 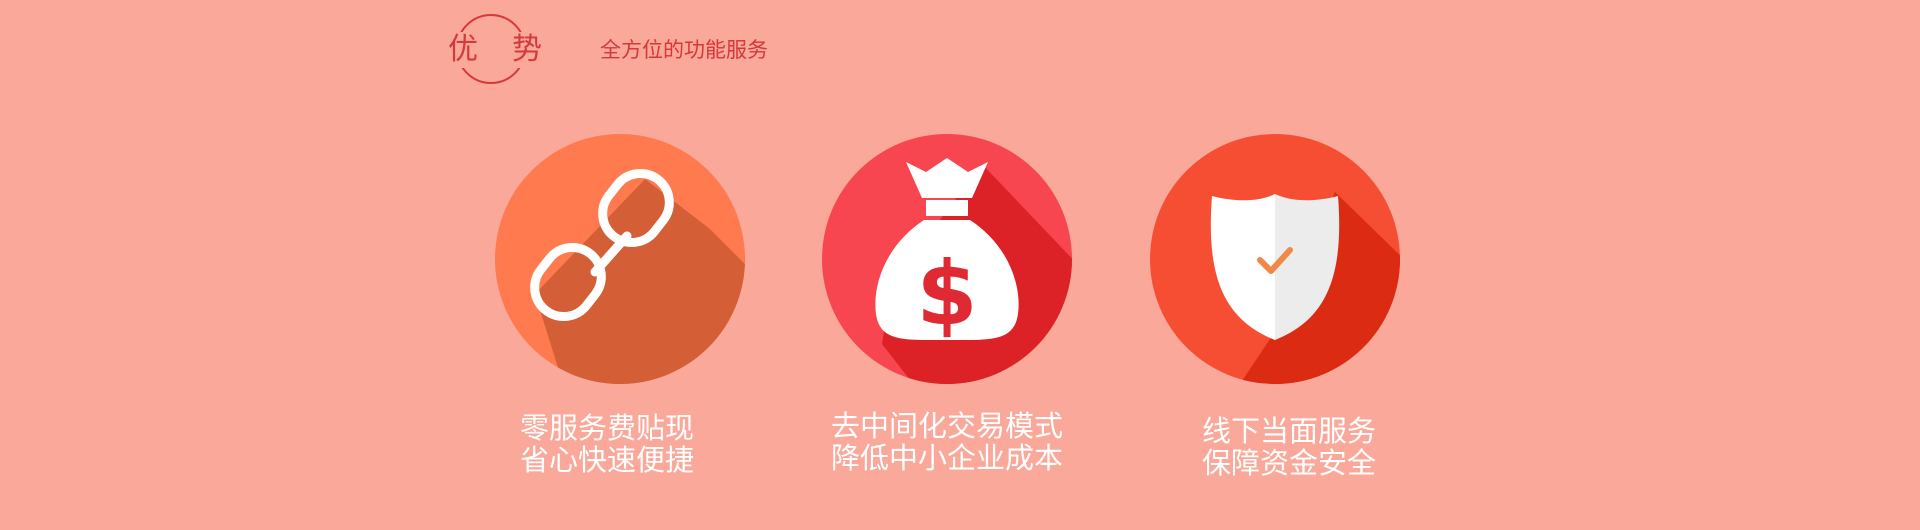 I want to click on feature-decentralized-caption: 去中间化交易模式 降低中小企业成本, so click(x=947, y=442).